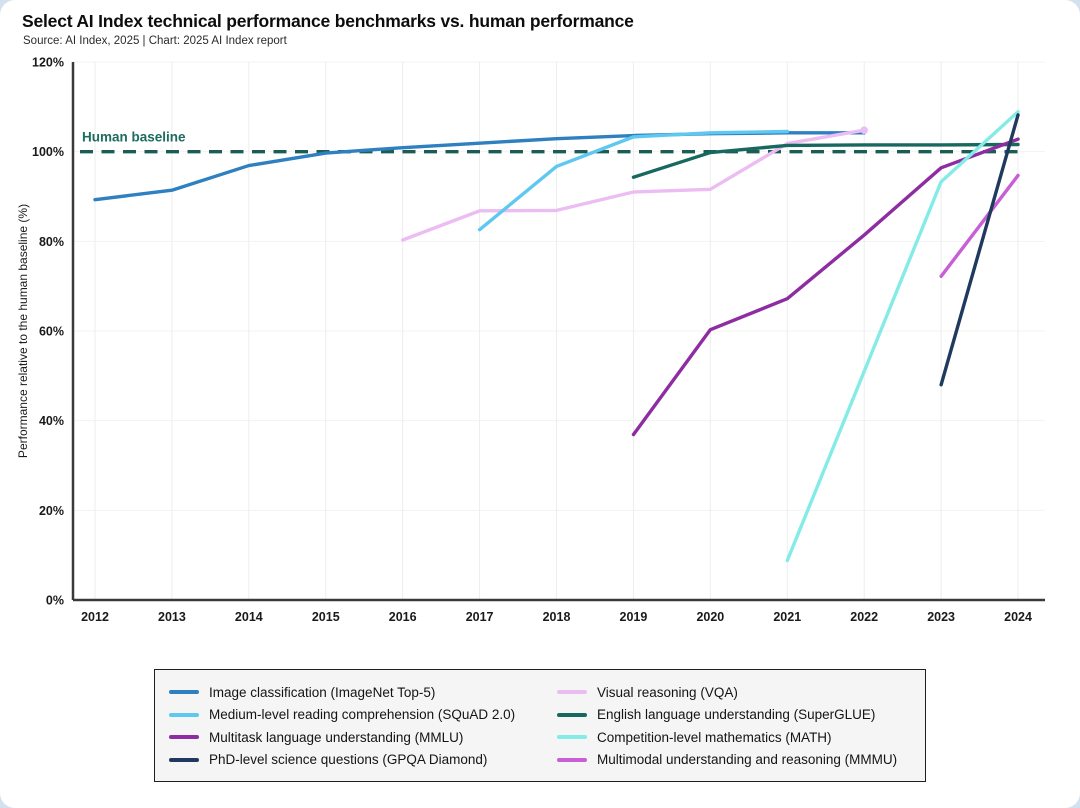 This screenshot has width=1080, height=808. Describe the element at coordinates (51, 242) in the screenshot. I see `y-tick-label: 80%` at that location.